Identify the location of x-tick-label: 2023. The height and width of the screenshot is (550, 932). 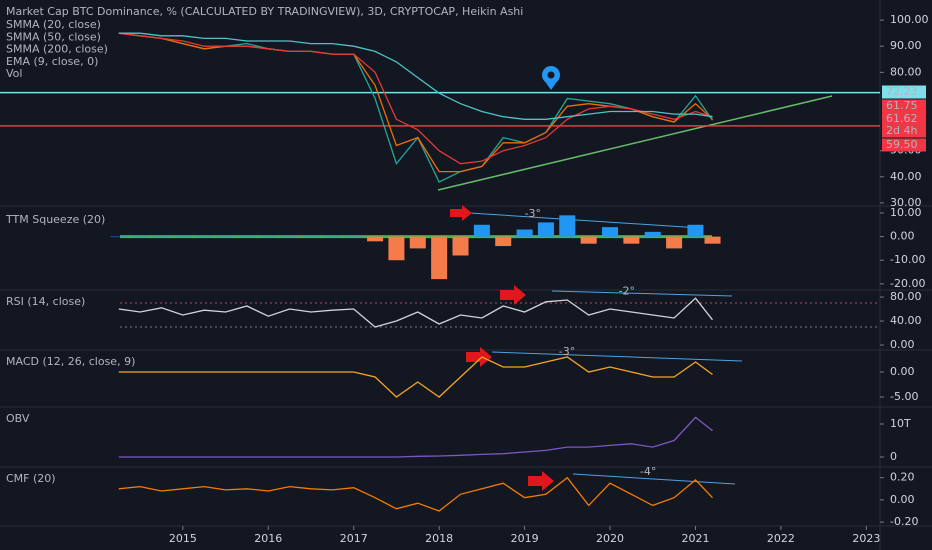
(866, 538).